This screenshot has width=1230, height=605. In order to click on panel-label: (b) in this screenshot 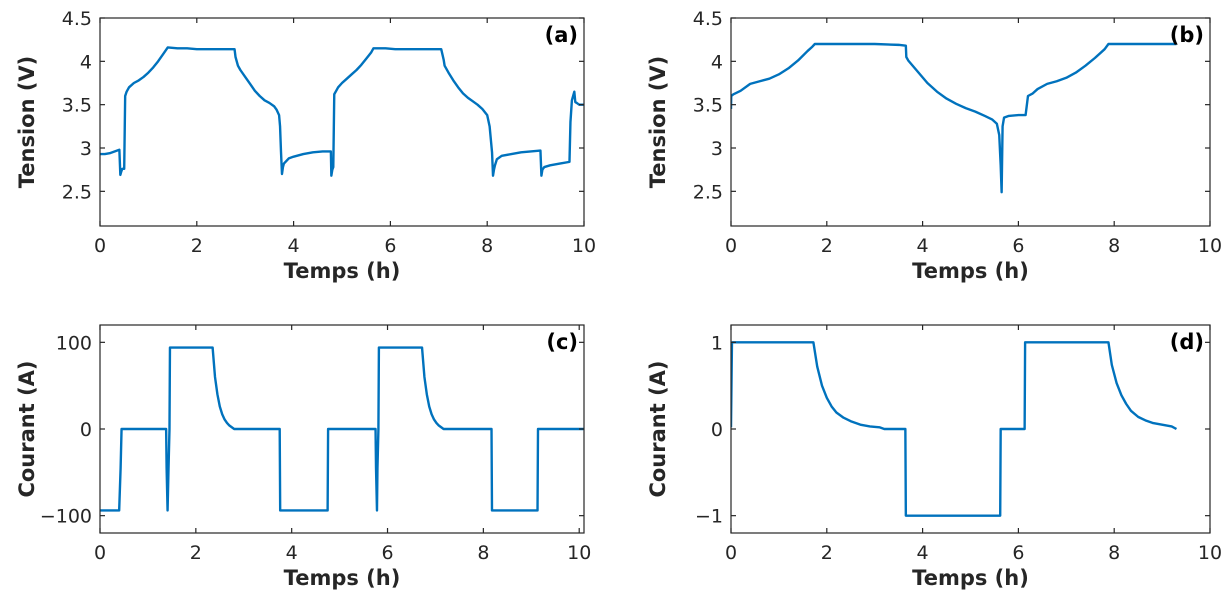, I will do `click(1187, 35)`.